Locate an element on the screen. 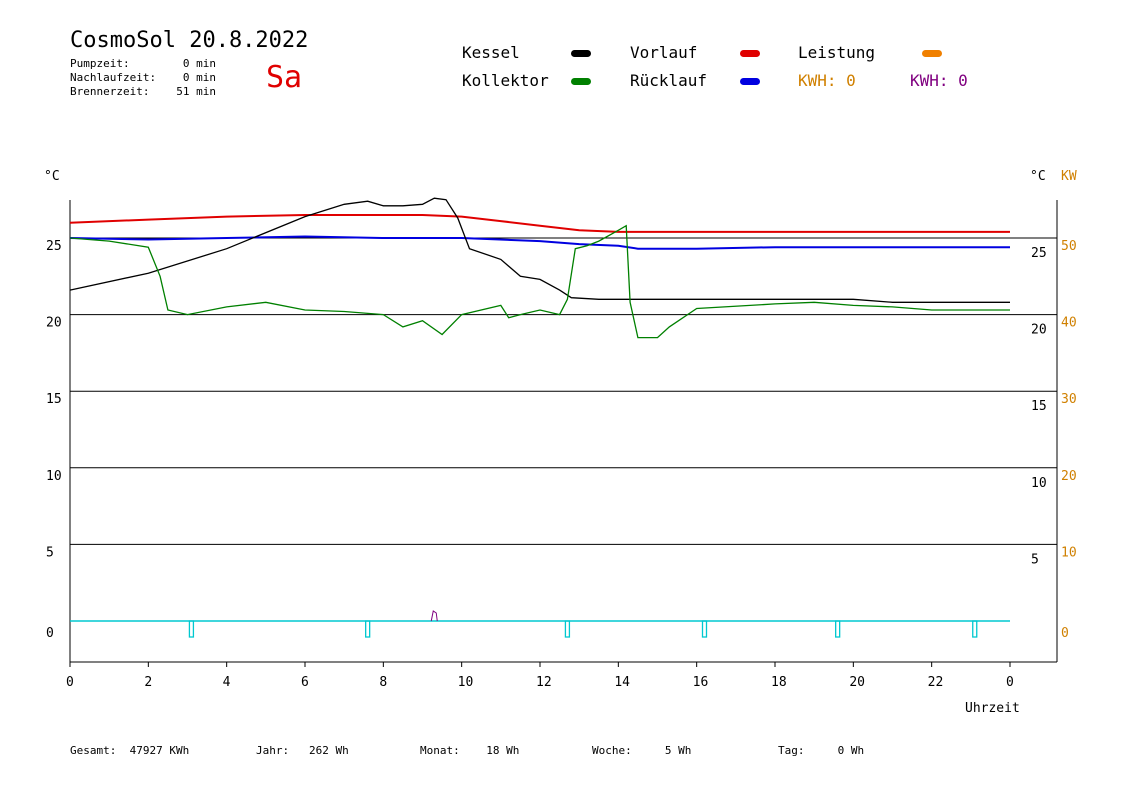 The width and height of the screenshot is (1148, 812). y-right2-tick-label: 10 is located at coordinates (1069, 552).